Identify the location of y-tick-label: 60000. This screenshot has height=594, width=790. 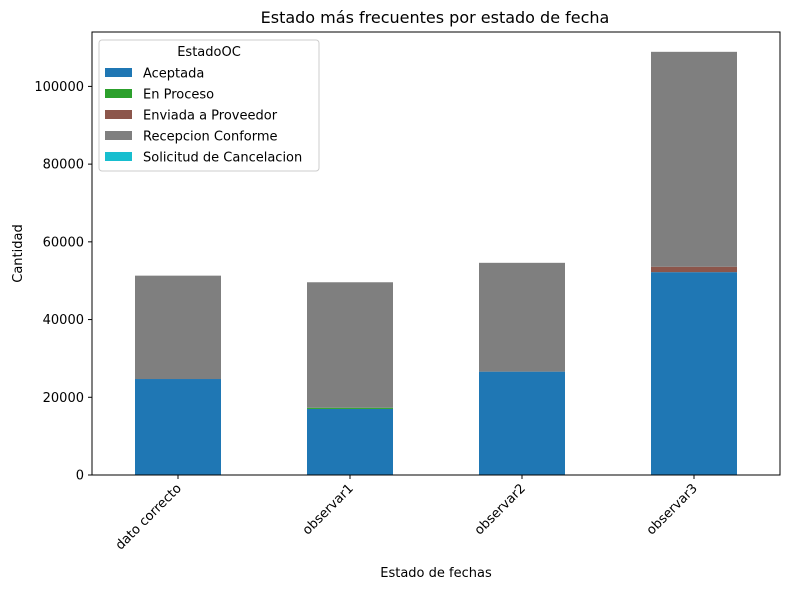
(63, 242).